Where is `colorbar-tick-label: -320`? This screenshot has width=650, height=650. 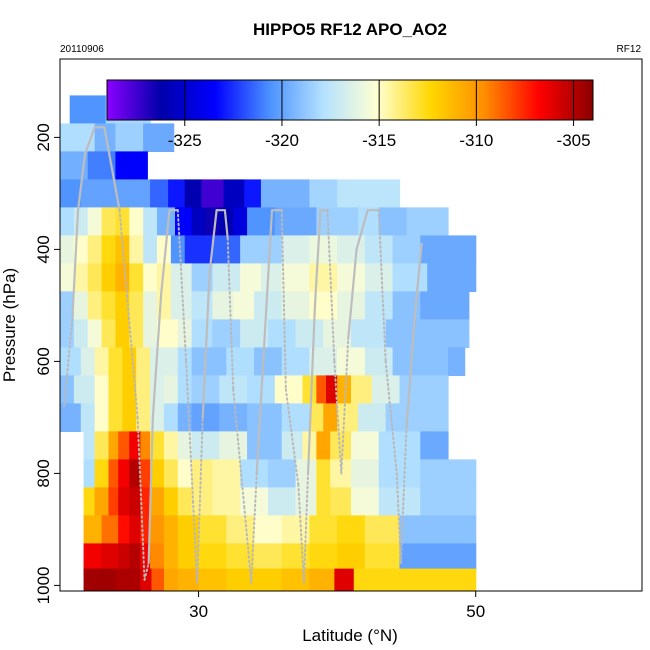
colorbar-tick-label: -320 is located at coordinates (282, 140).